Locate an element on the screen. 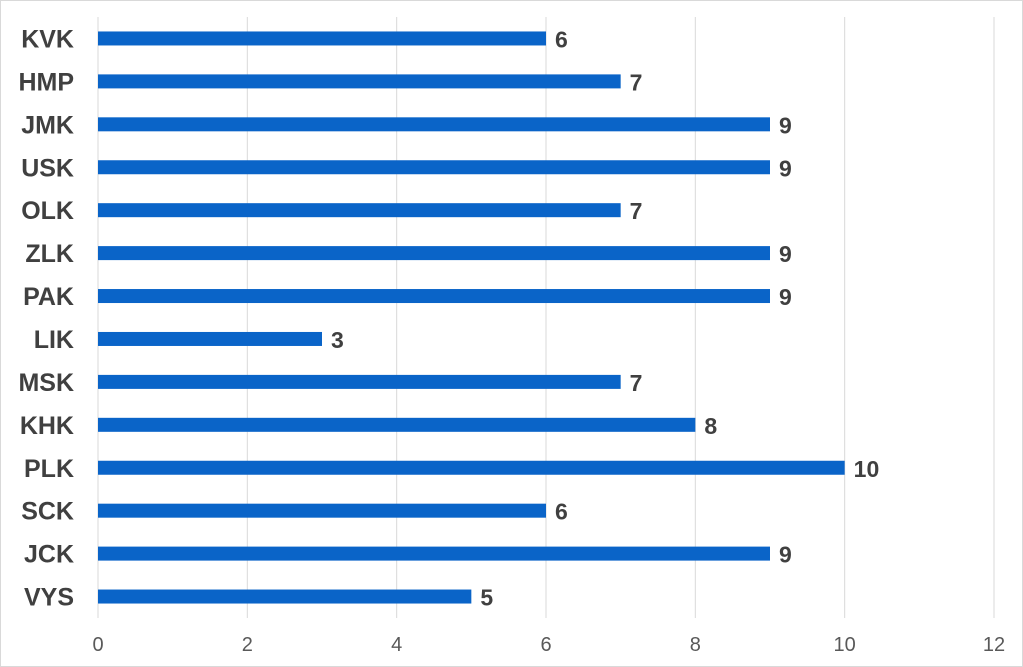  bar-olk is located at coordinates (359, 210).